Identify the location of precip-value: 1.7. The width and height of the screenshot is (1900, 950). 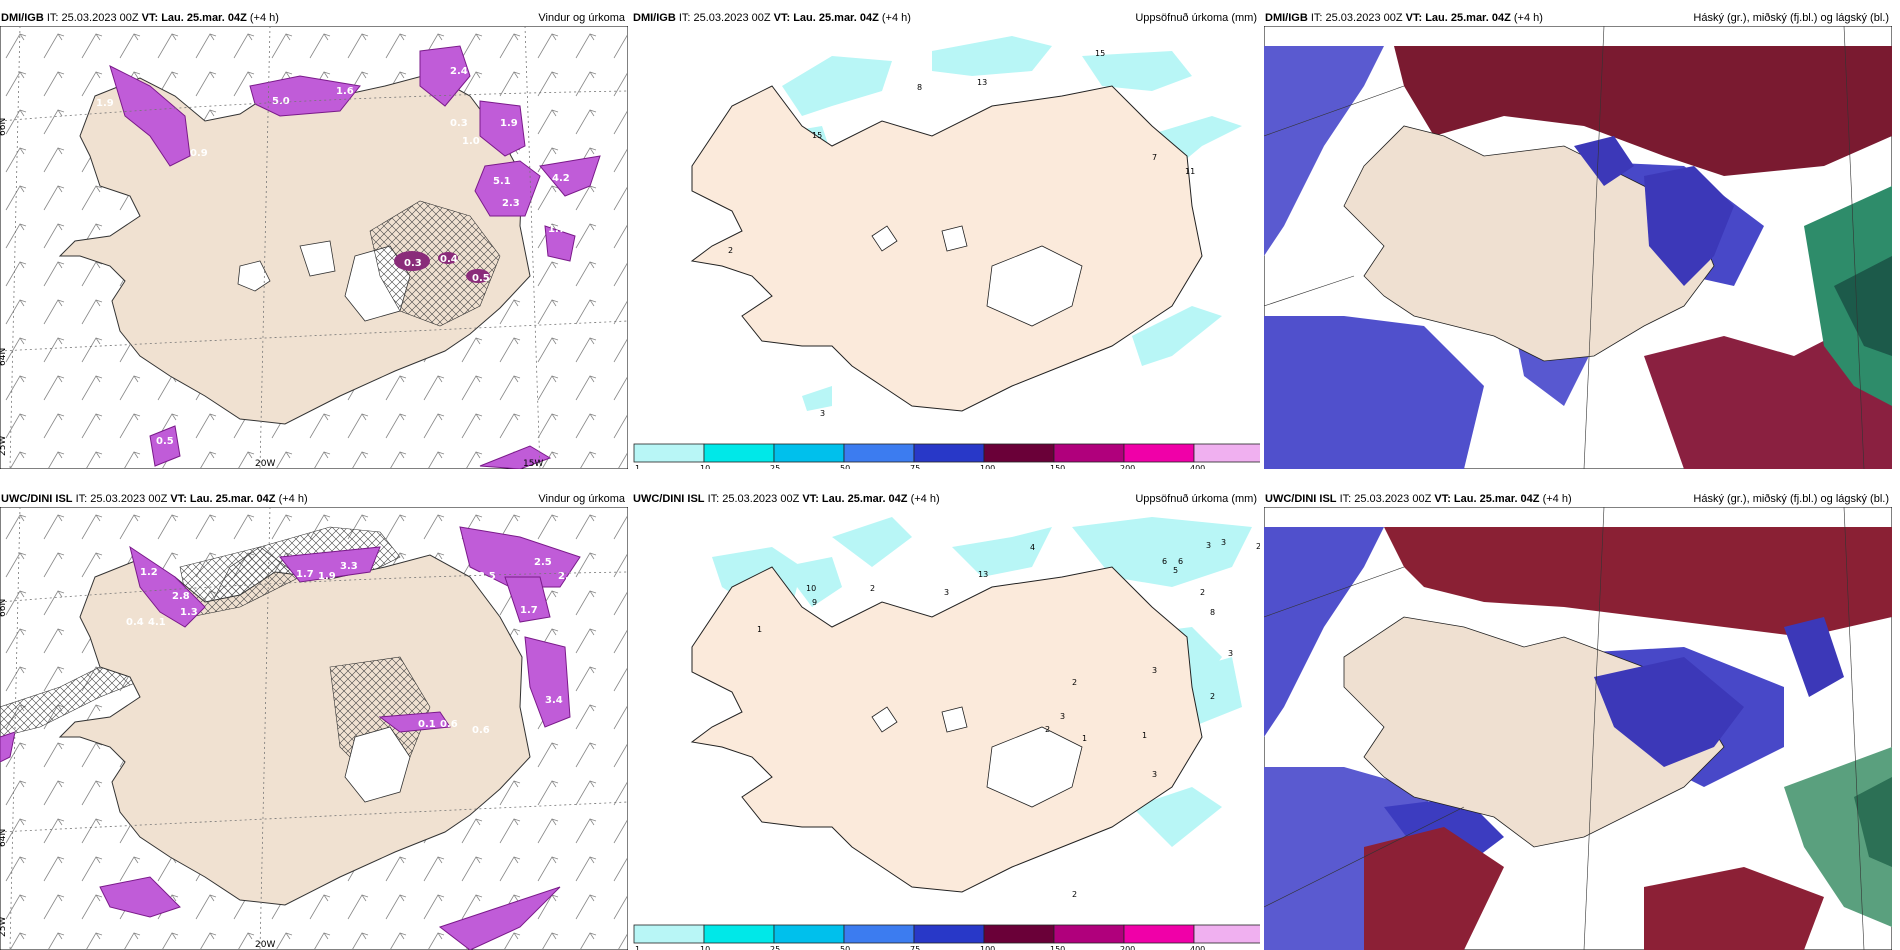
(529, 610).